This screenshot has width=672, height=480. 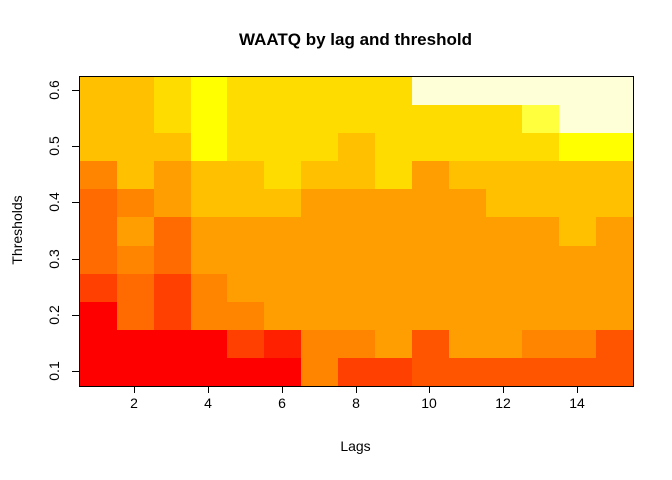 What do you see at coordinates (17, 230) in the screenshot?
I see `y-axis-title: Thresholds` at bounding box center [17, 230].